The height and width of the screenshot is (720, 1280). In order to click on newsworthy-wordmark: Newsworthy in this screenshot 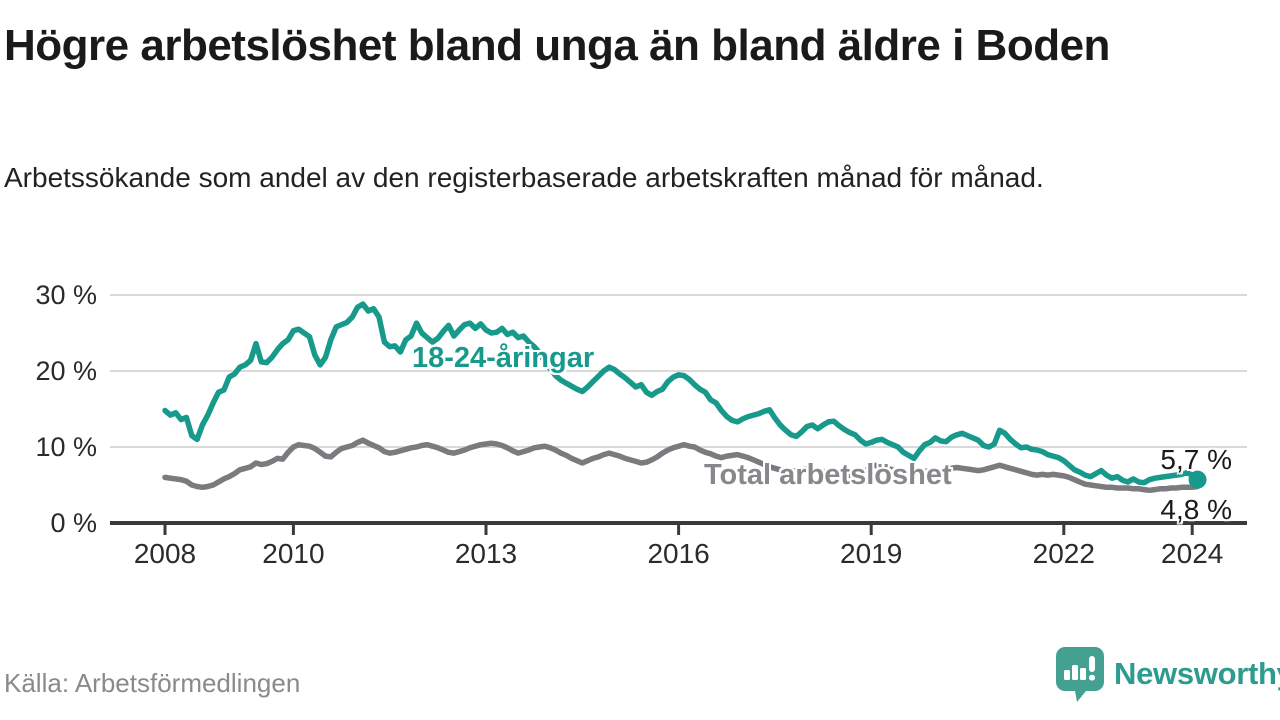, I will do `click(1197, 673)`.